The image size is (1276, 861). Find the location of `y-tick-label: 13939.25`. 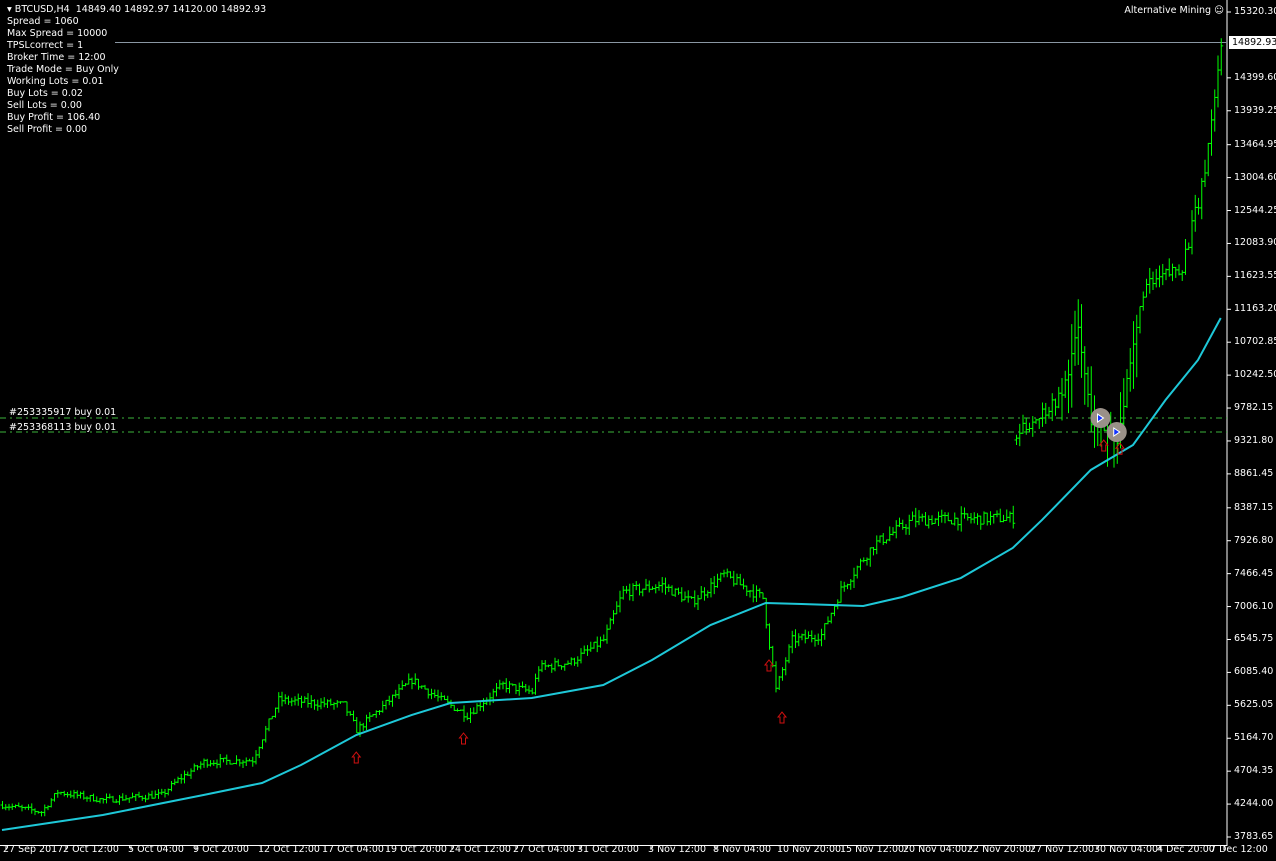

y-tick-label: 13939.25 is located at coordinates (1255, 110).